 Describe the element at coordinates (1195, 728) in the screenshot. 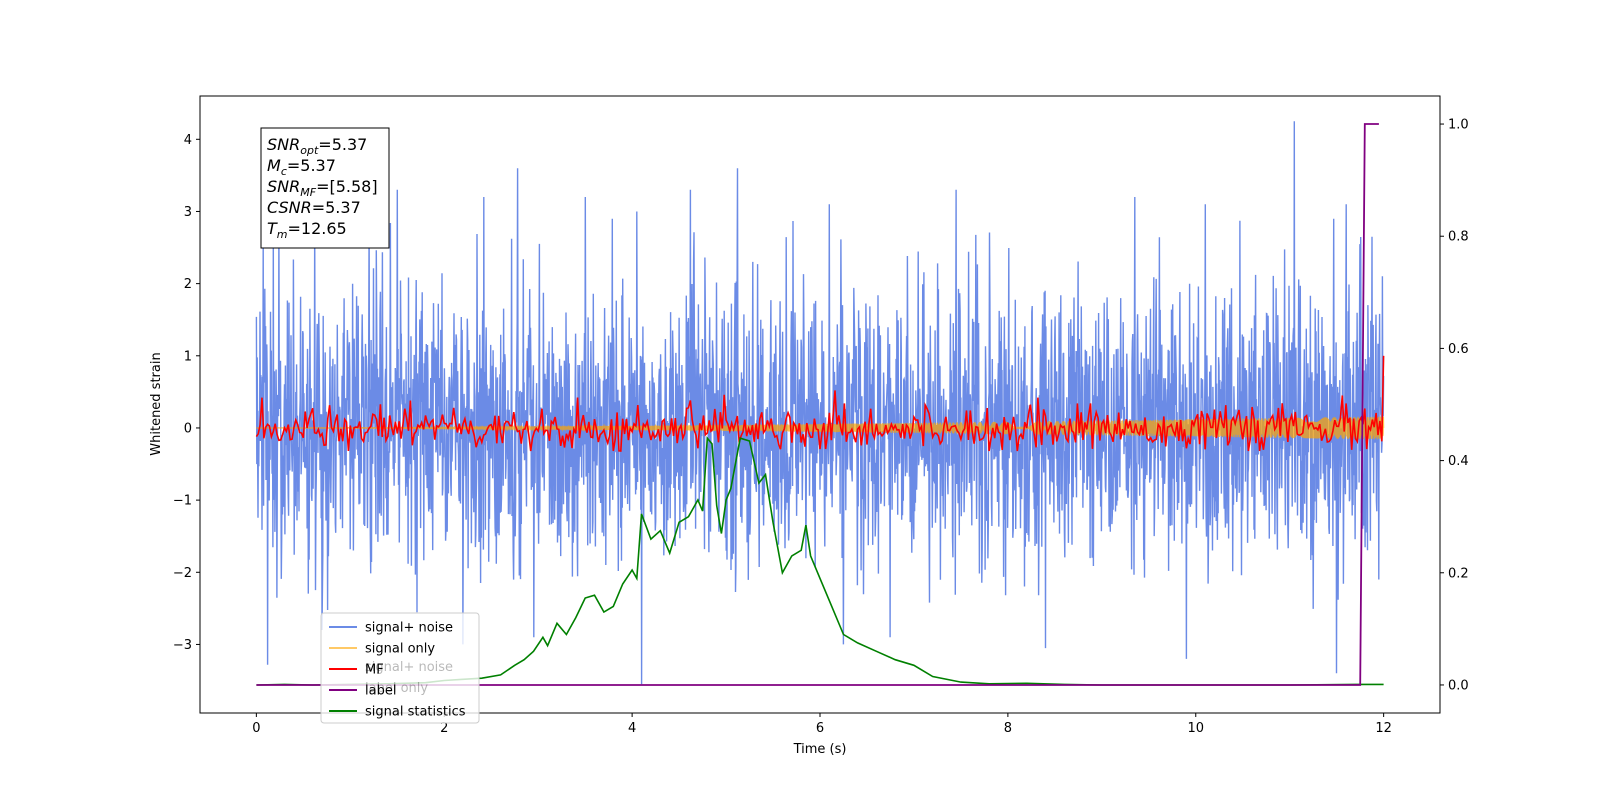

I see `x-tick-label: 10` at that location.